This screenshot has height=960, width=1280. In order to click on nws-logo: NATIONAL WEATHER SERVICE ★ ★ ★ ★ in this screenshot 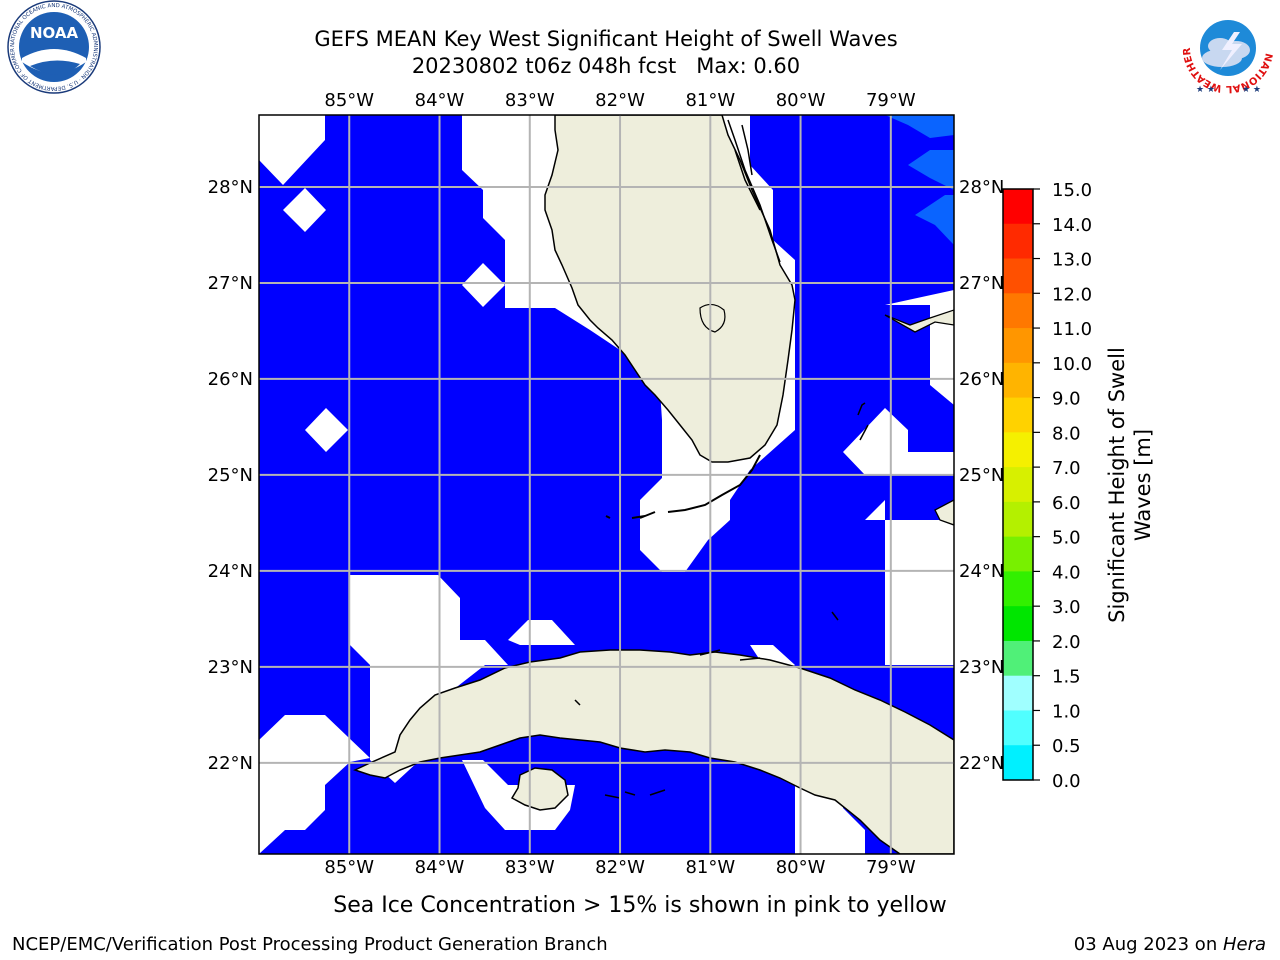, I will do `click(637, 47)`.